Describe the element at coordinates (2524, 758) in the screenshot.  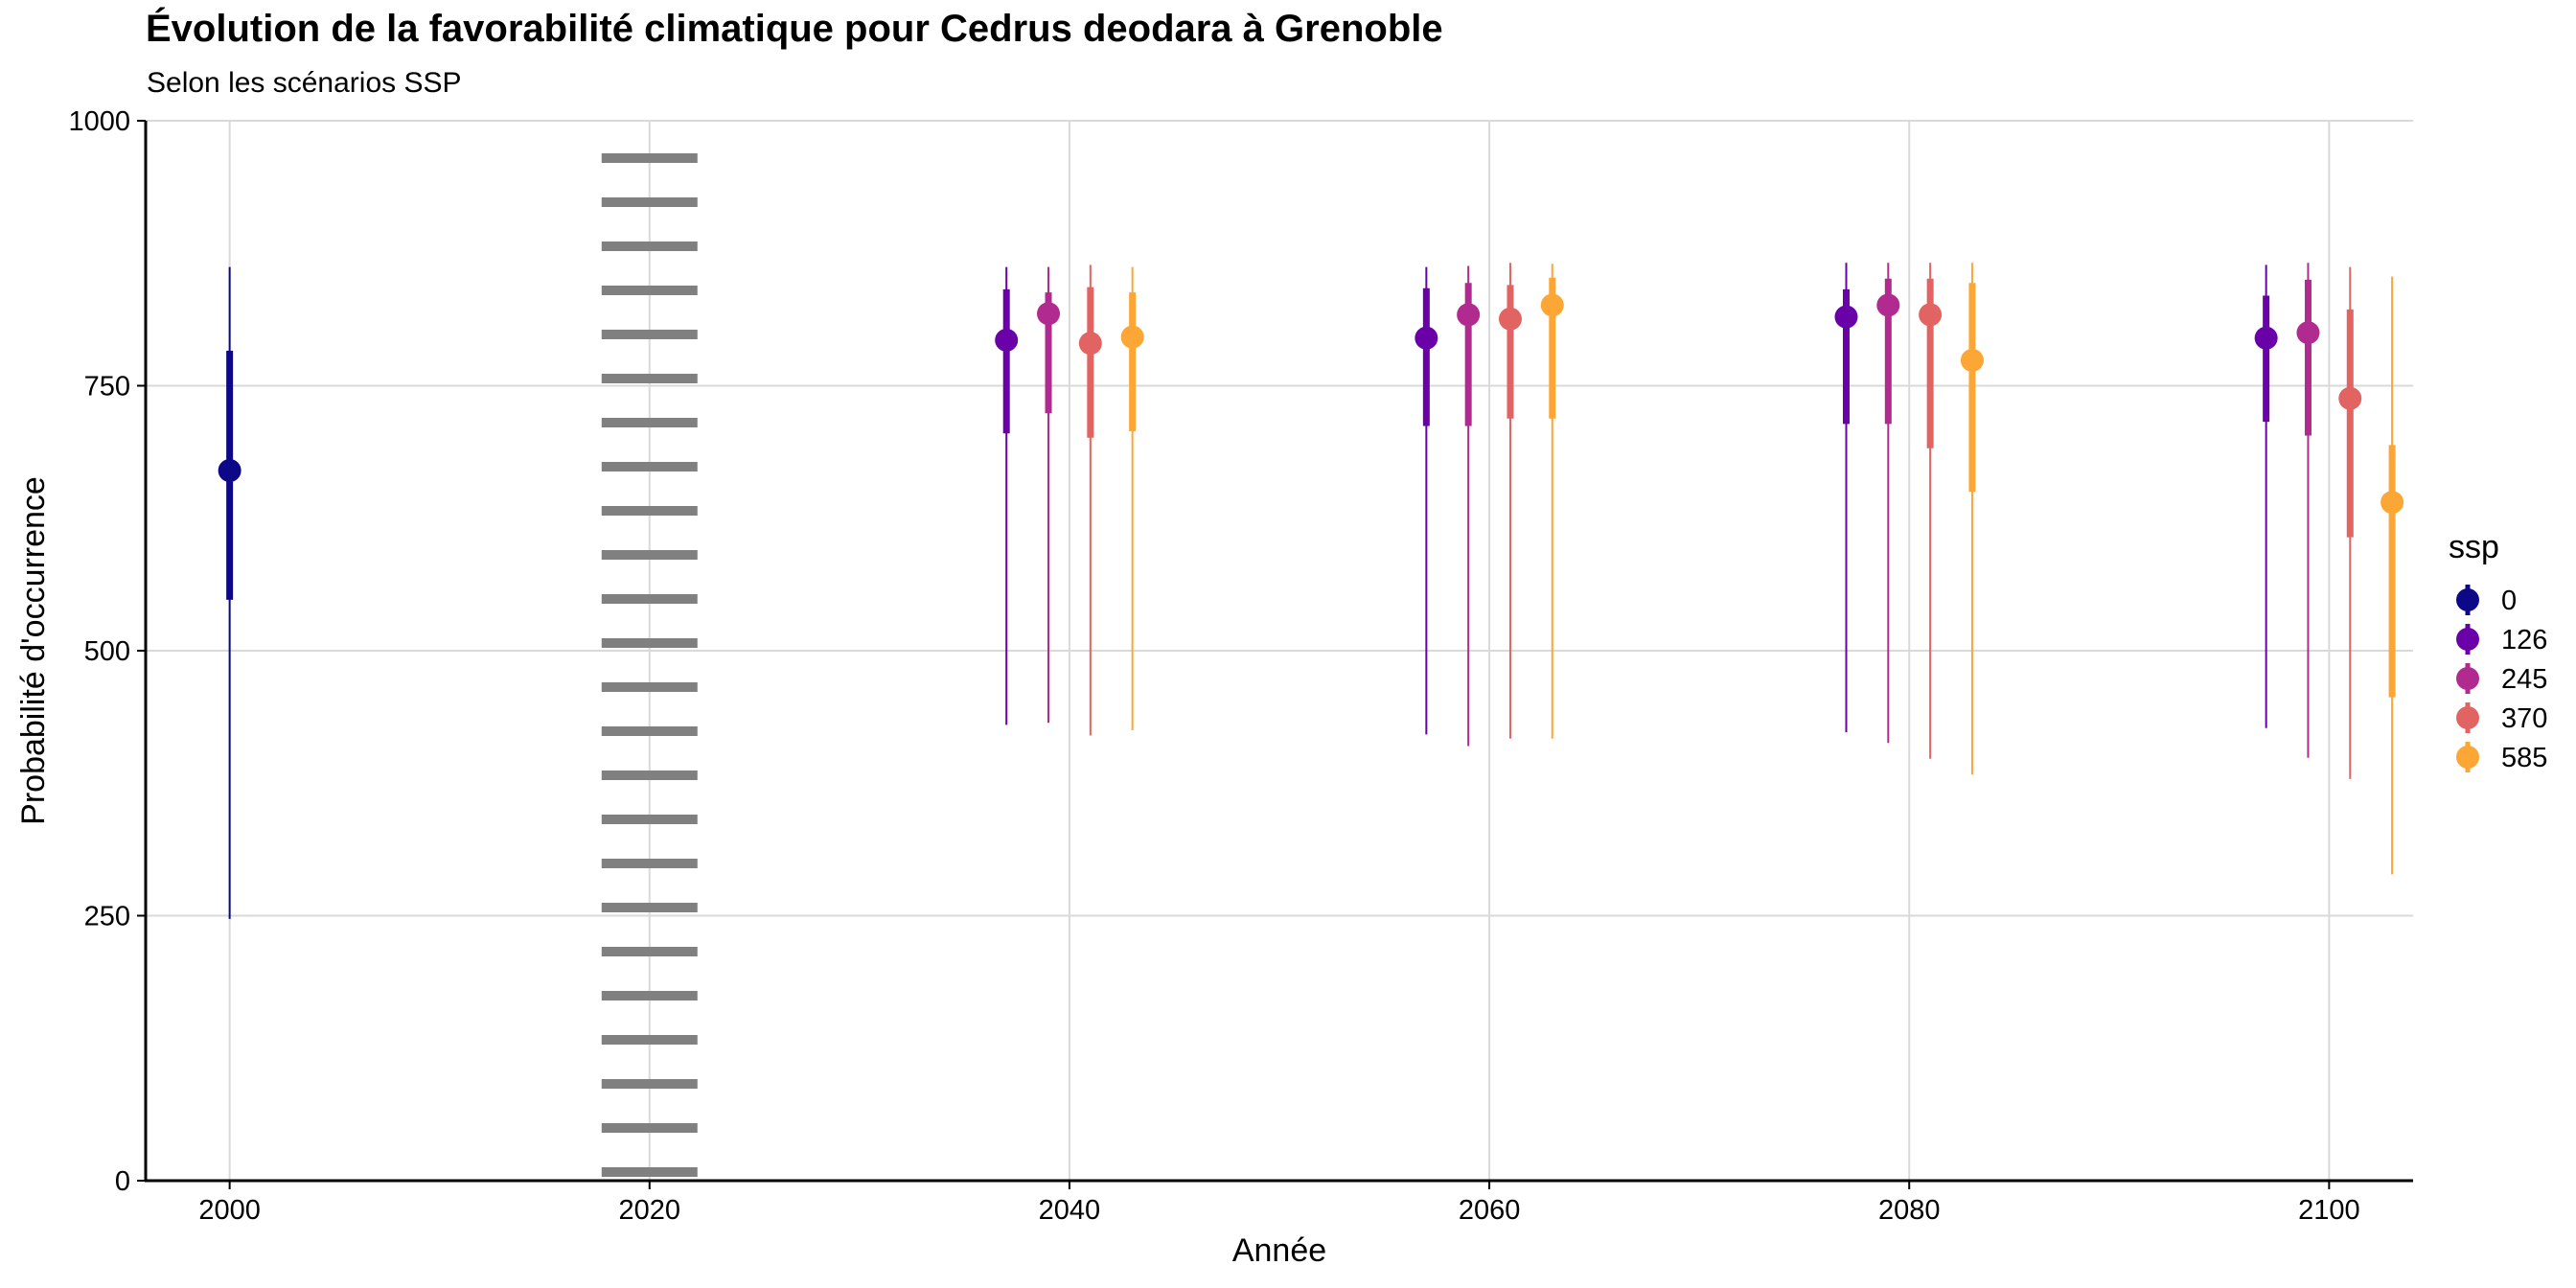
I see `legend-label: 585` at that location.